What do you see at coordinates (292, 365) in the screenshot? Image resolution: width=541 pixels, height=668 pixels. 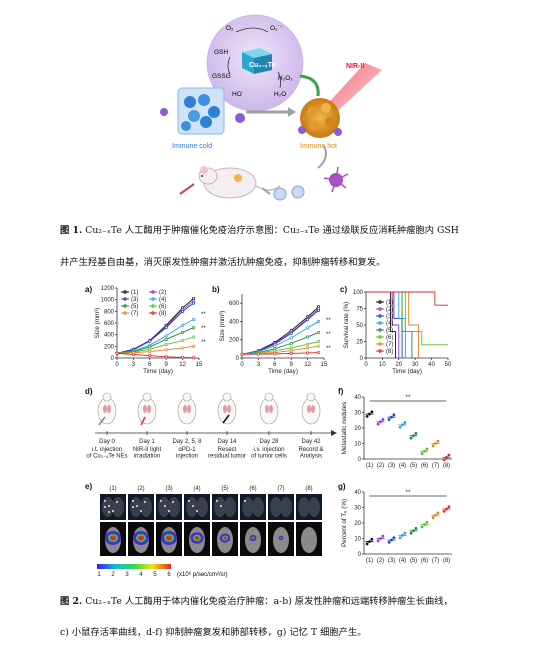 I see `panel-b-xtick-label: 9` at bounding box center [292, 365].